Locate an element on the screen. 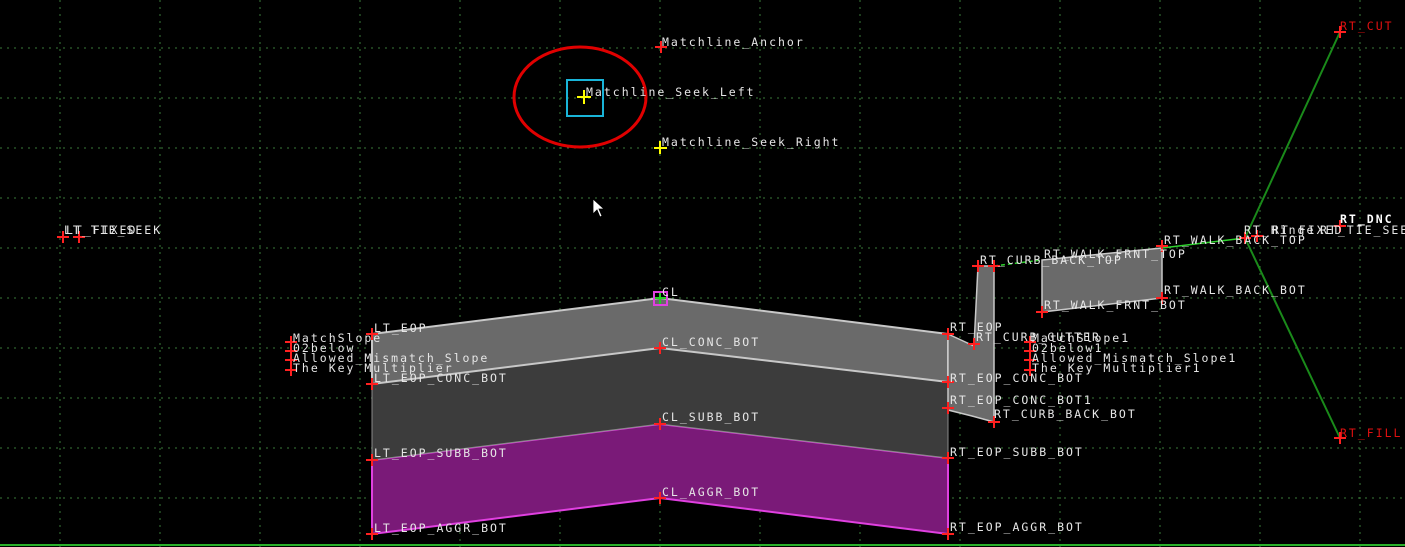 This screenshot has width=1405, height=547. selection-box is located at coordinates (585, 98).